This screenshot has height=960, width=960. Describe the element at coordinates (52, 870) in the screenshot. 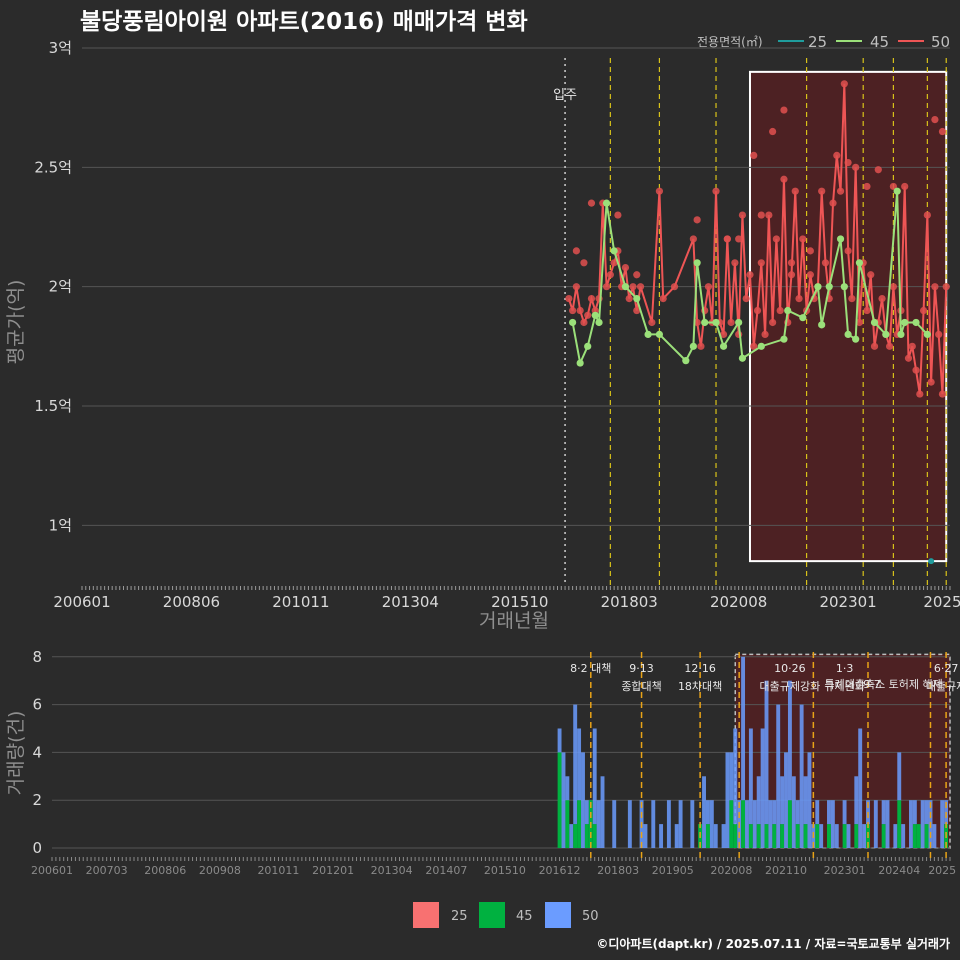

I see `volume-x-tick-label: 200601` at that location.